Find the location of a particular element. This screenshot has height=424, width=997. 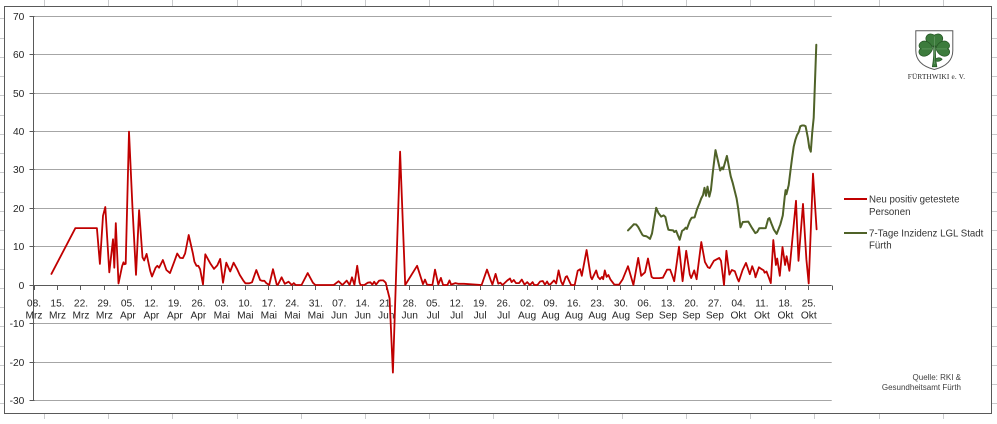

svg-text: 08. is located at coordinates (34, 304).